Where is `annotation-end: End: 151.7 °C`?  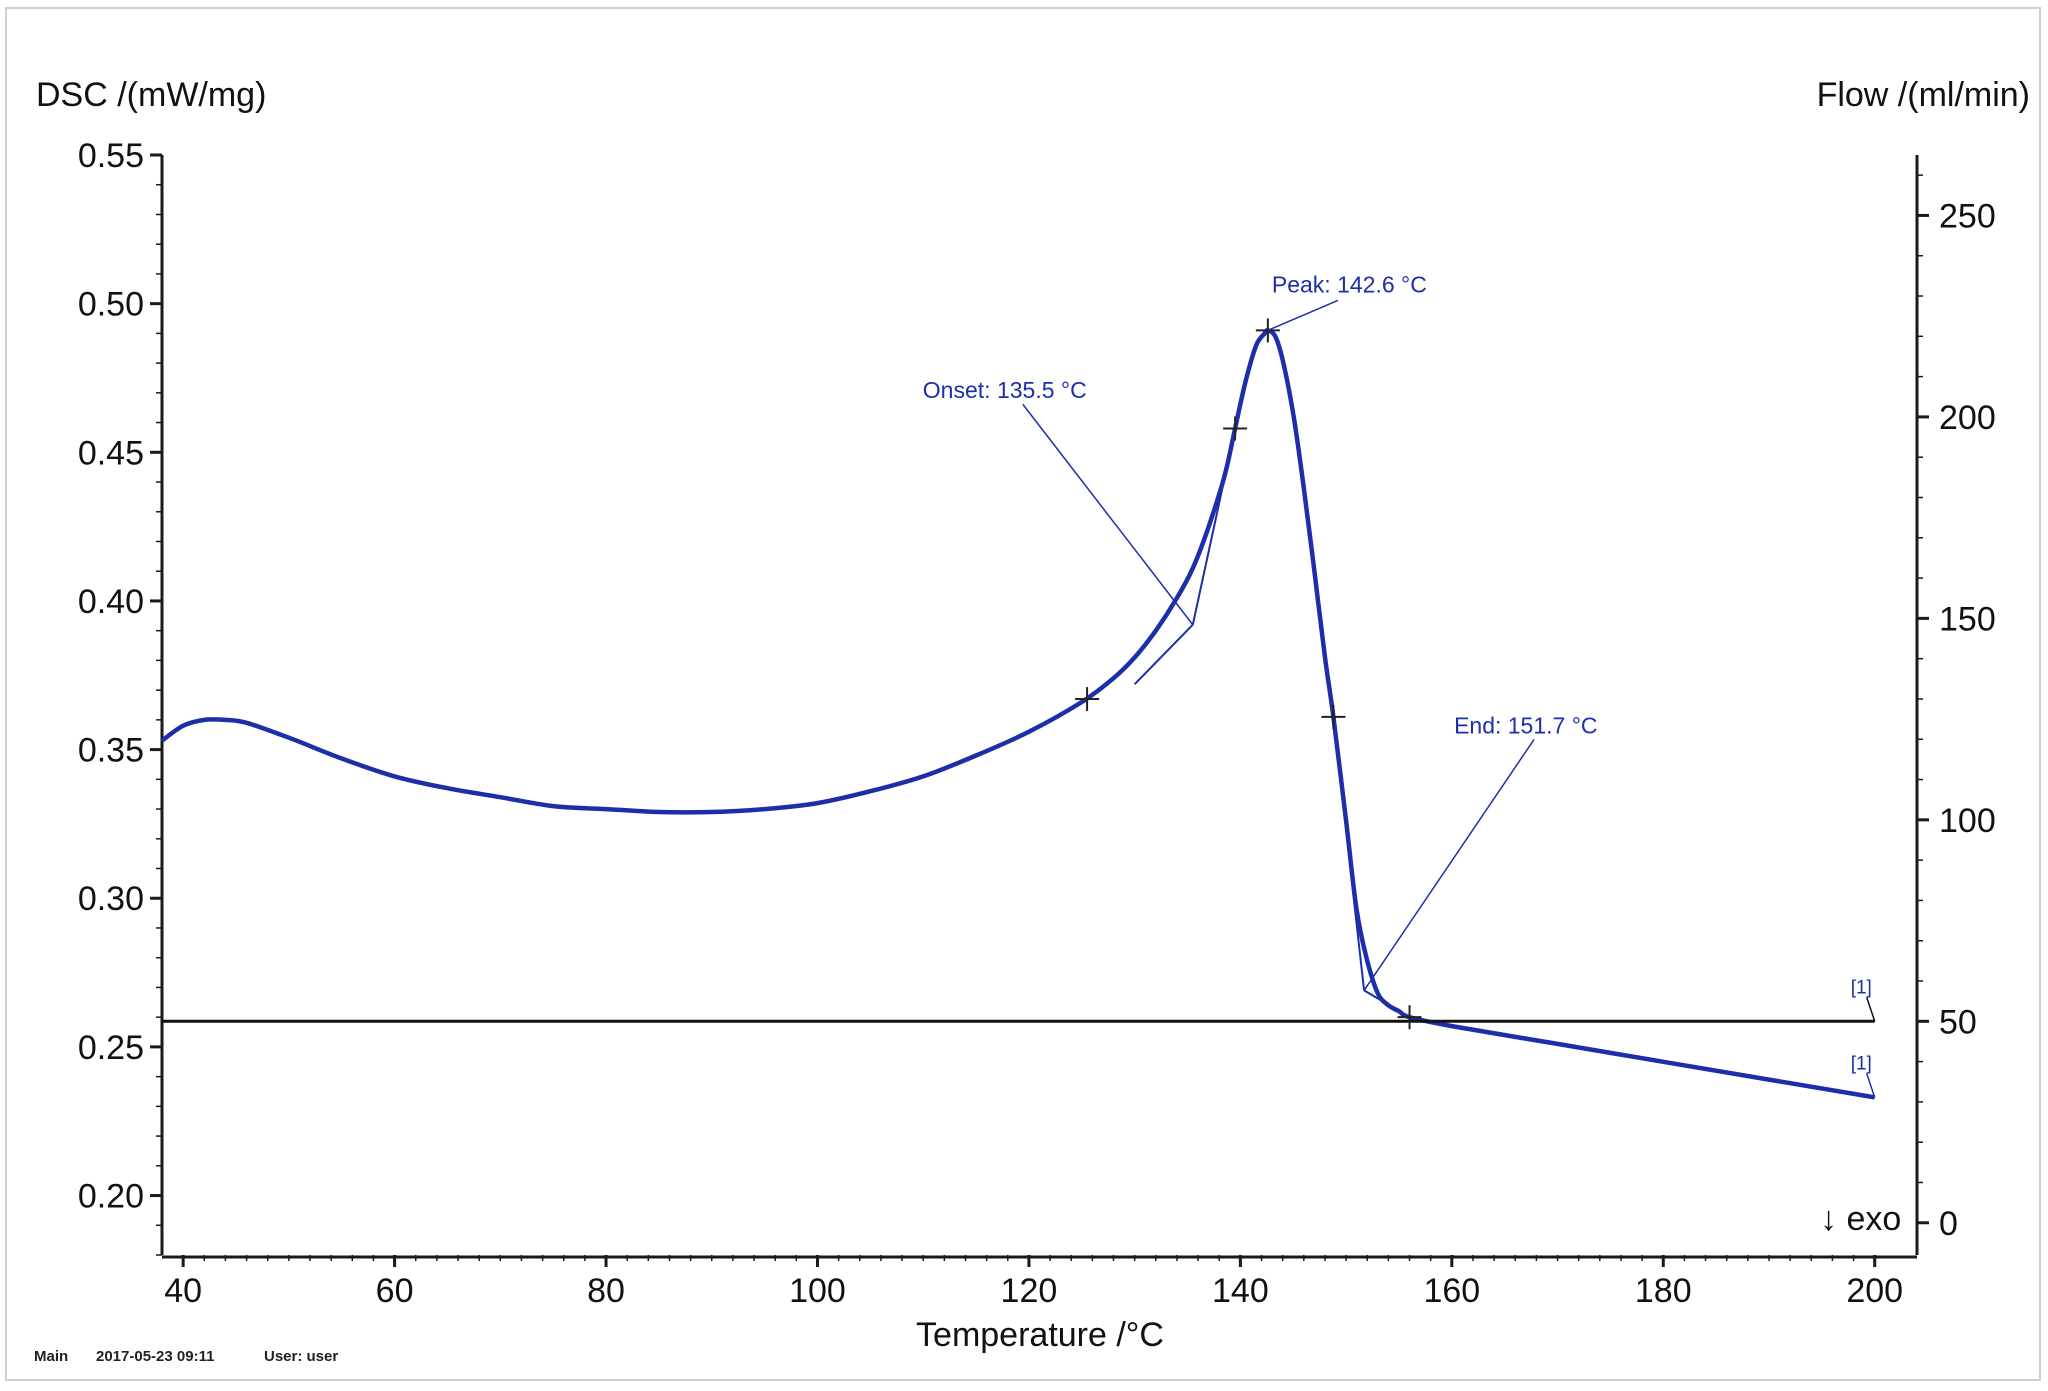 annotation-end: End: 151.7 °C is located at coordinates (1525, 725).